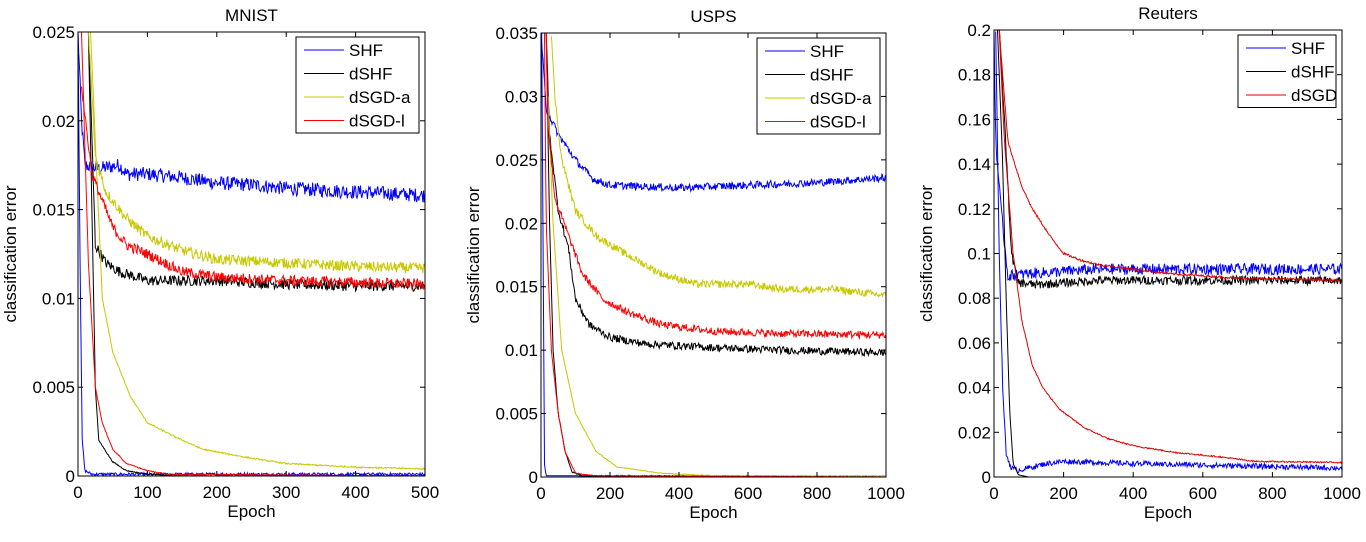 The height and width of the screenshot is (542, 1366). I want to click on x-tick-label: 300, so click(286, 492).